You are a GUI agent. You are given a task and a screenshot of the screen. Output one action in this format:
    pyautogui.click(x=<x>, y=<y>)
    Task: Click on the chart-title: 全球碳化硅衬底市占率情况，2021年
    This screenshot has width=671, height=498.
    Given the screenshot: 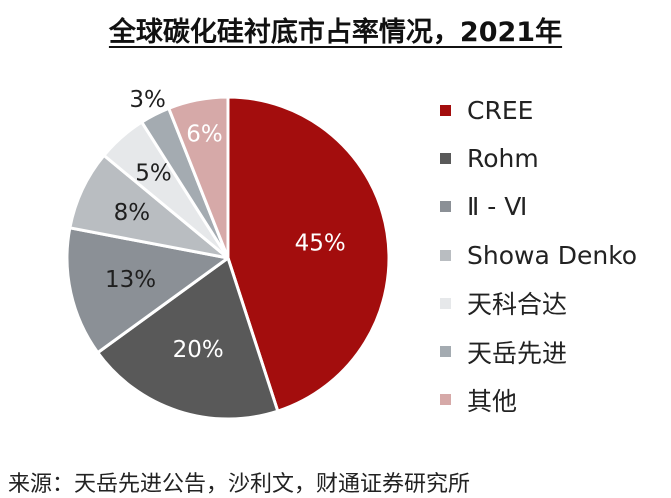 What is the action you would take?
    pyautogui.click(x=335, y=32)
    